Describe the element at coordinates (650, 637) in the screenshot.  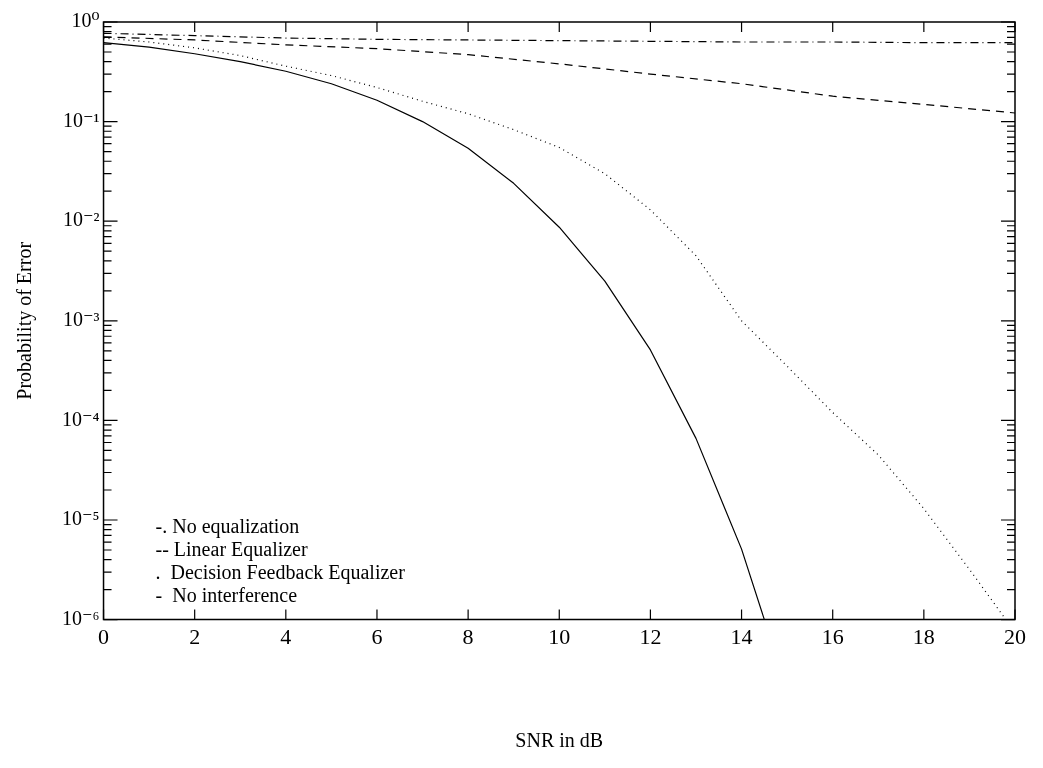
I see `x-tick-label: 12` at that location.